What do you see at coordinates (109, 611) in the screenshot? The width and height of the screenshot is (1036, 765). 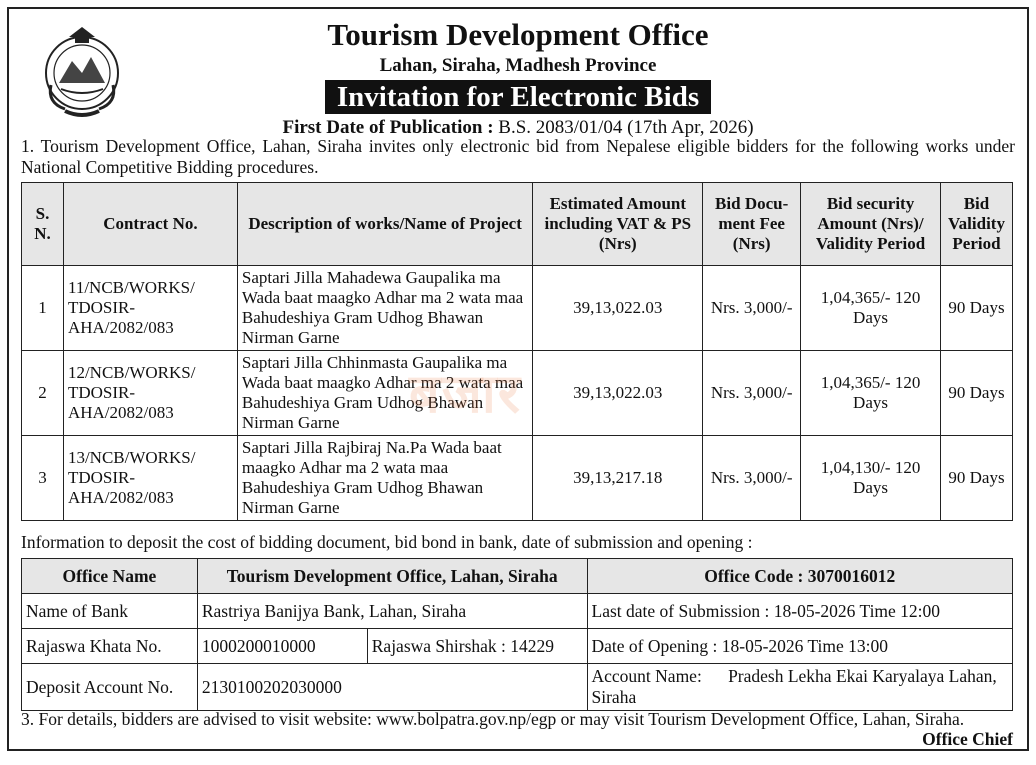 I see `bank-label: Name of Bank` at bounding box center [109, 611].